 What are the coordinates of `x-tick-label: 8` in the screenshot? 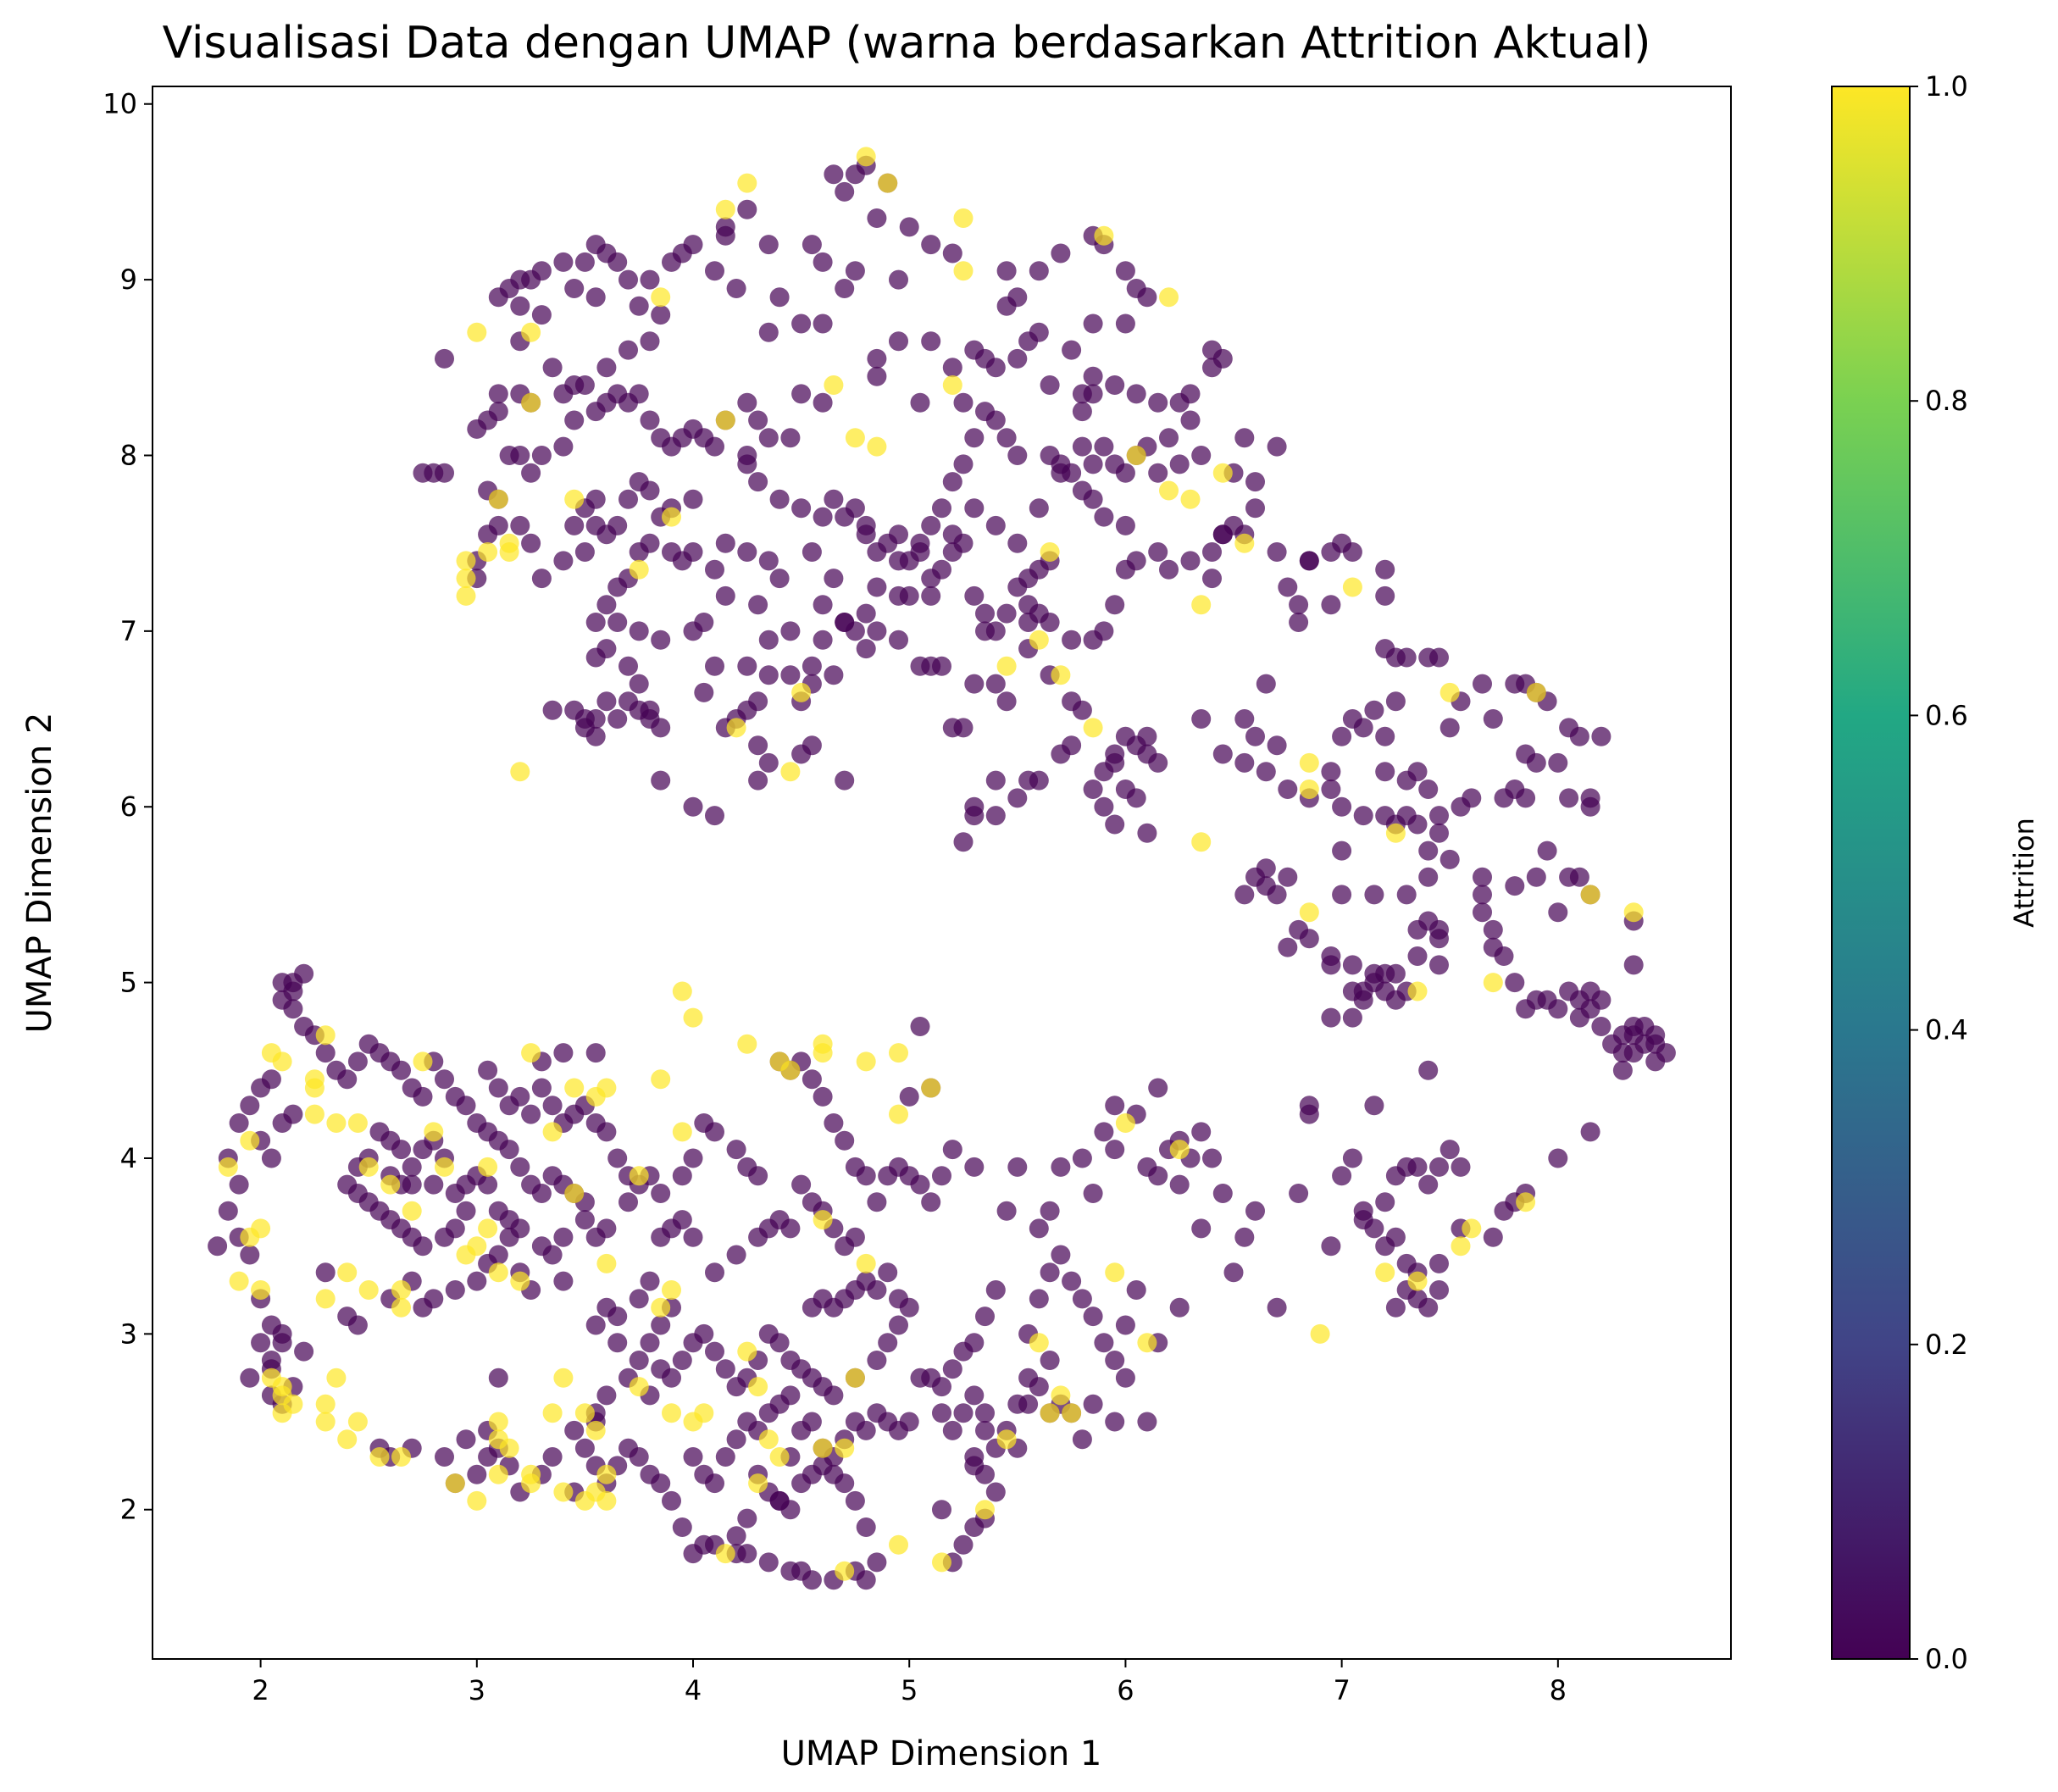 It's located at (1559, 1690).